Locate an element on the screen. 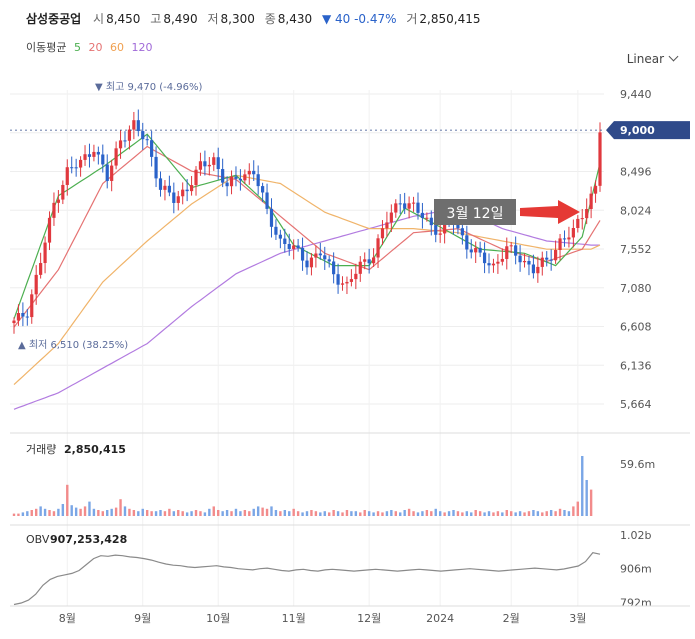 This screenshot has width=695, height=639. obv-panel-value: 907,253,428 is located at coordinates (88, 539).